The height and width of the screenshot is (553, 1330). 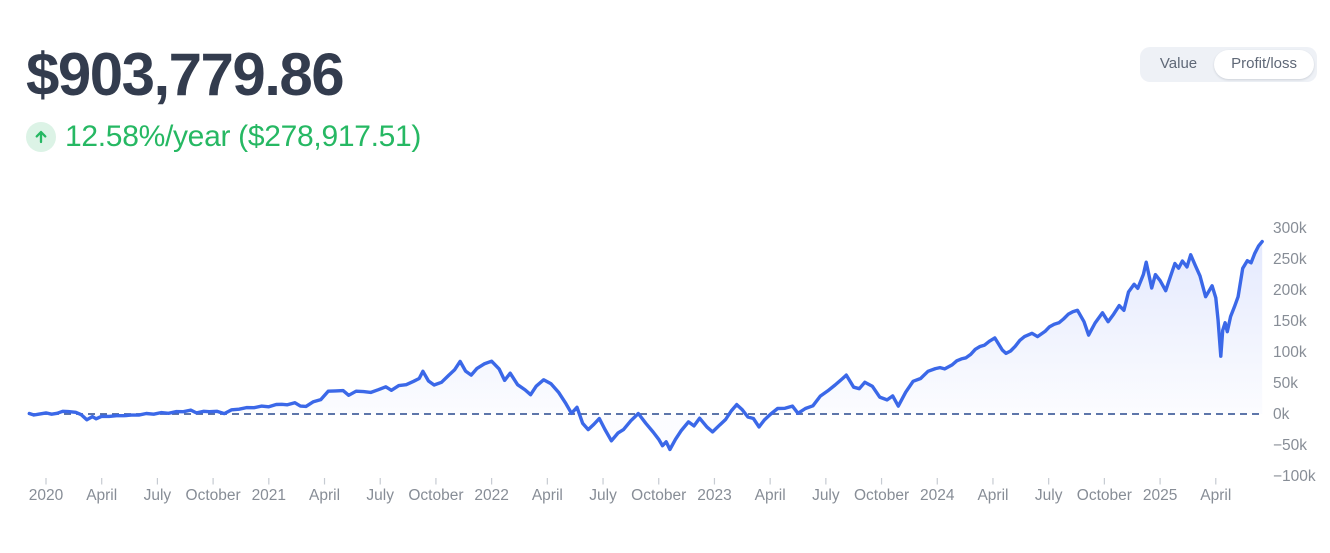 What do you see at coordinates (937, 495) in the screenshot?
I see `x-tick-label: 2024` at bounding box center [937, 495].